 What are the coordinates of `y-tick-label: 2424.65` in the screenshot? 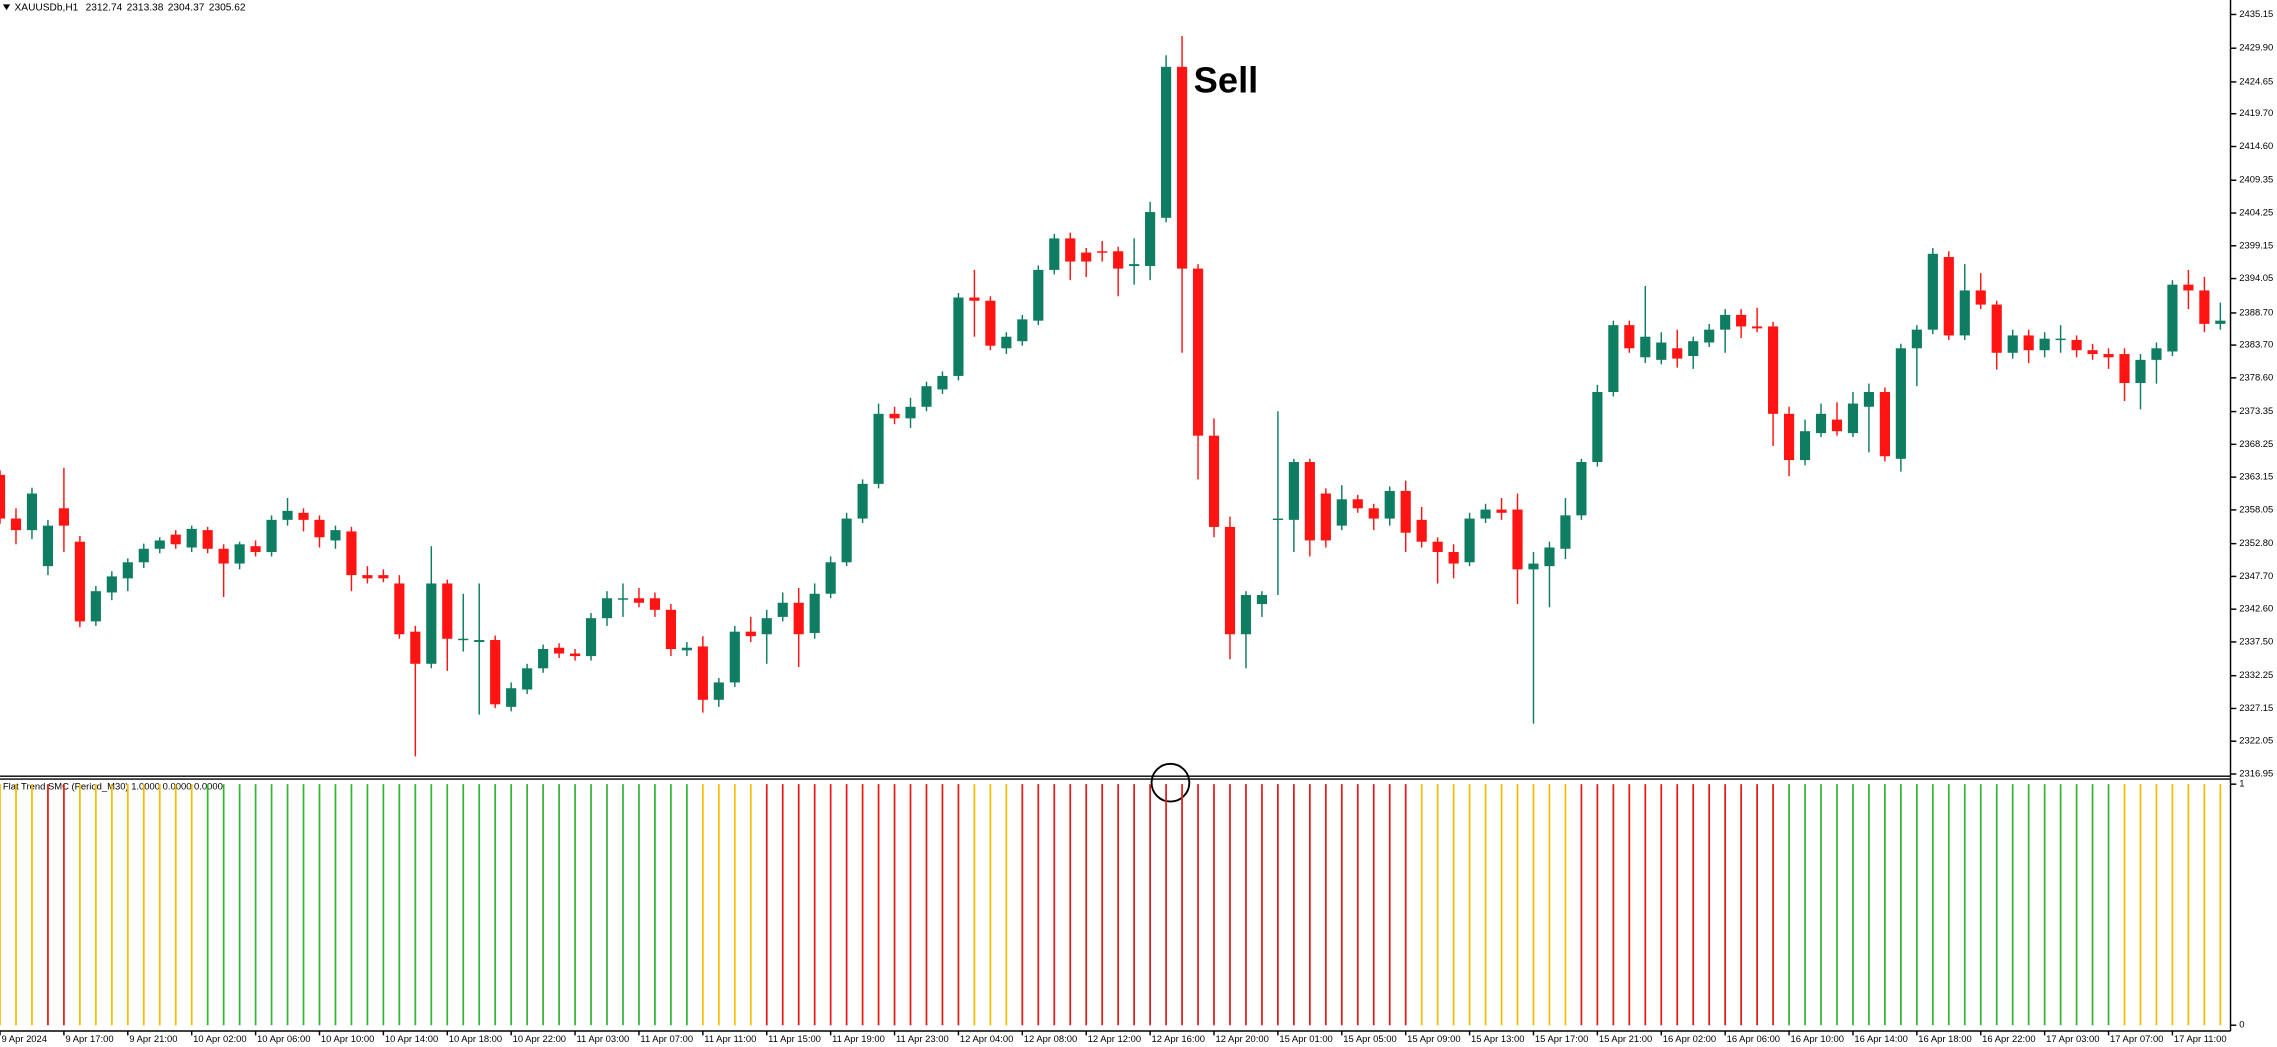 It's located at (2256, 80).